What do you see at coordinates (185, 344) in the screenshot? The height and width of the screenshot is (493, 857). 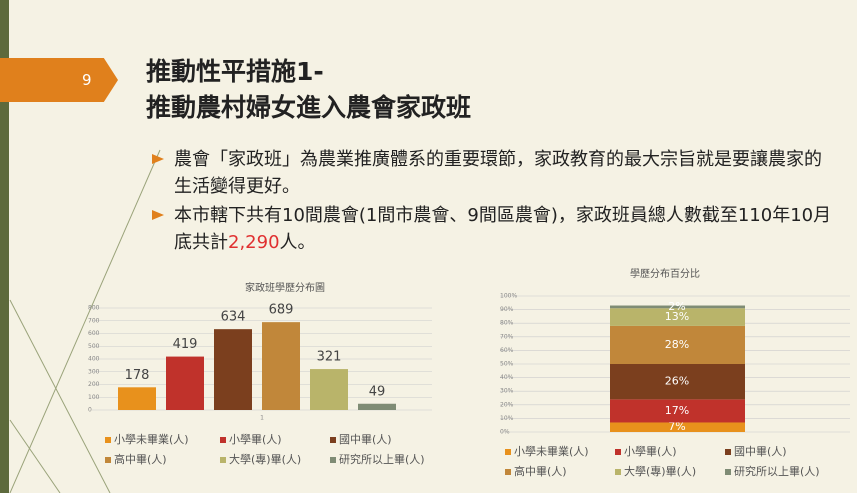 I see `data-label: 419` at bounding box center [185, 344].